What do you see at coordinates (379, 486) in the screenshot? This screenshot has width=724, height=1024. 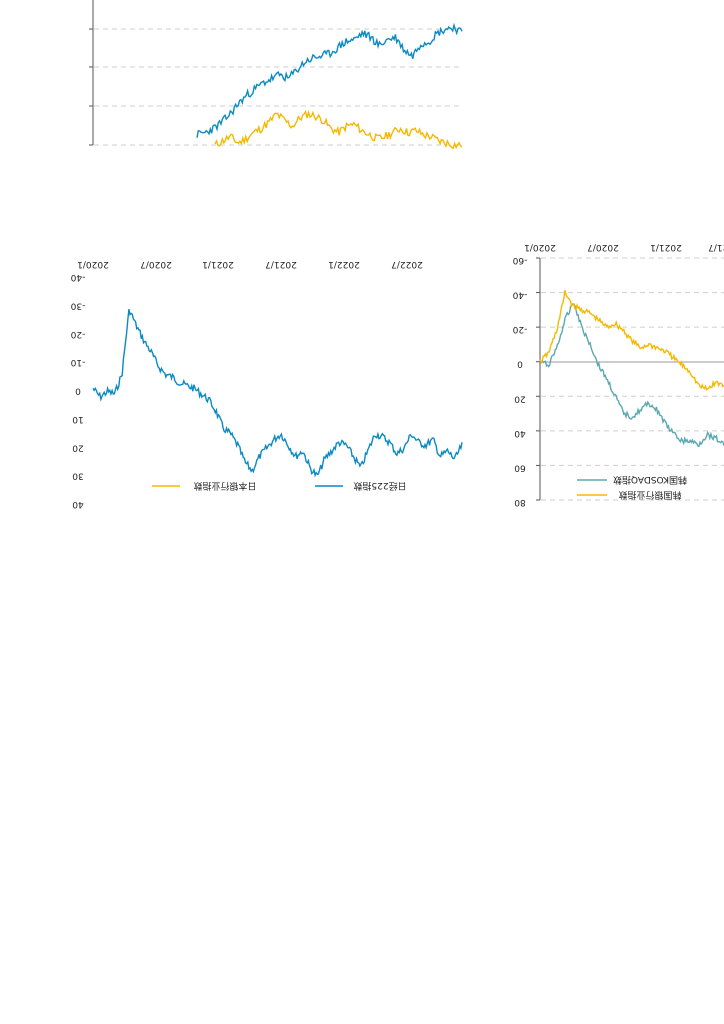 I see `left-legend-label: 日经225指数` at bounding box center [379, 486].